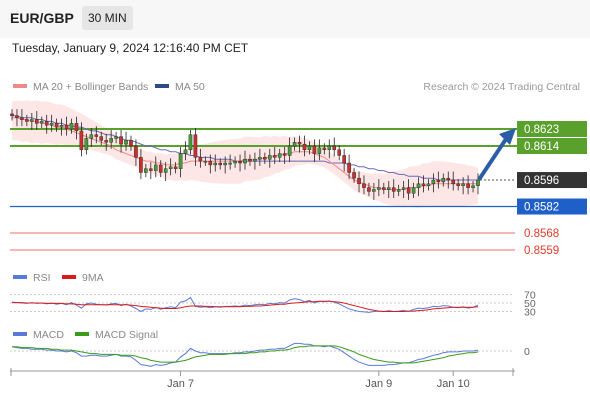 Image resolution: width=590 pixels, height=400 pixels. I want to click on macd-panel: 0, so click(270, 354).